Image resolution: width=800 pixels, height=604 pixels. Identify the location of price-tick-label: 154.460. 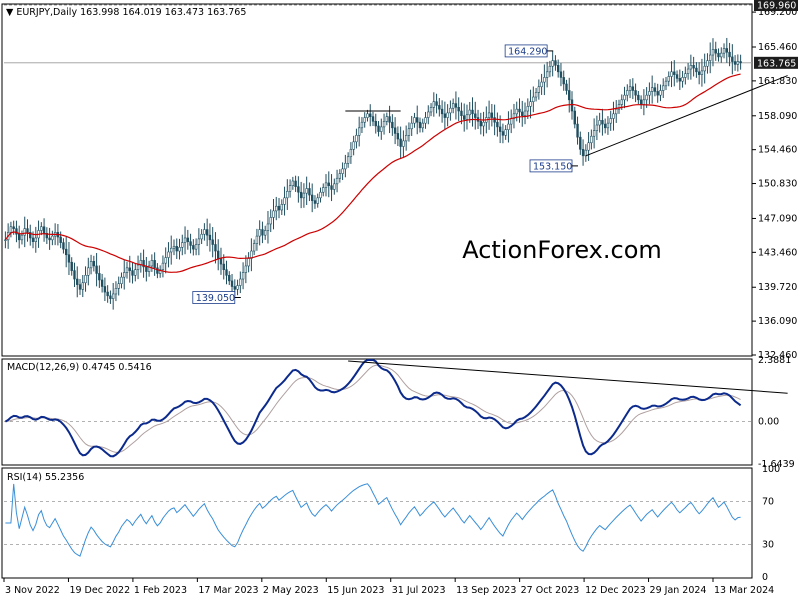
(777, 150).